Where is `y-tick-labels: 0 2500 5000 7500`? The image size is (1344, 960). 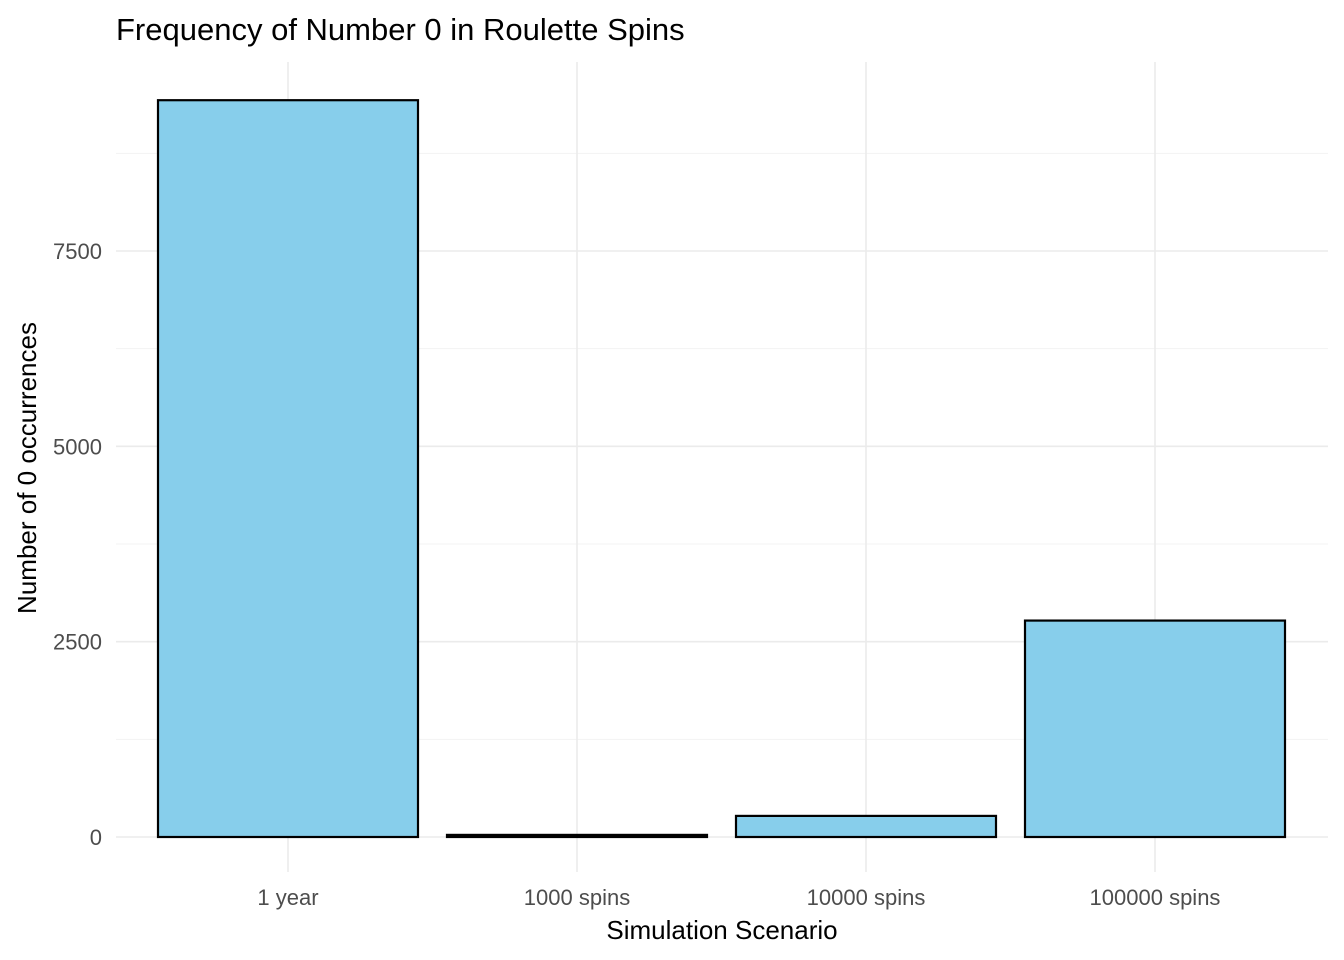
y-tick-labels: 0 2500 5000 7500 is located at coordinates (77, 544).